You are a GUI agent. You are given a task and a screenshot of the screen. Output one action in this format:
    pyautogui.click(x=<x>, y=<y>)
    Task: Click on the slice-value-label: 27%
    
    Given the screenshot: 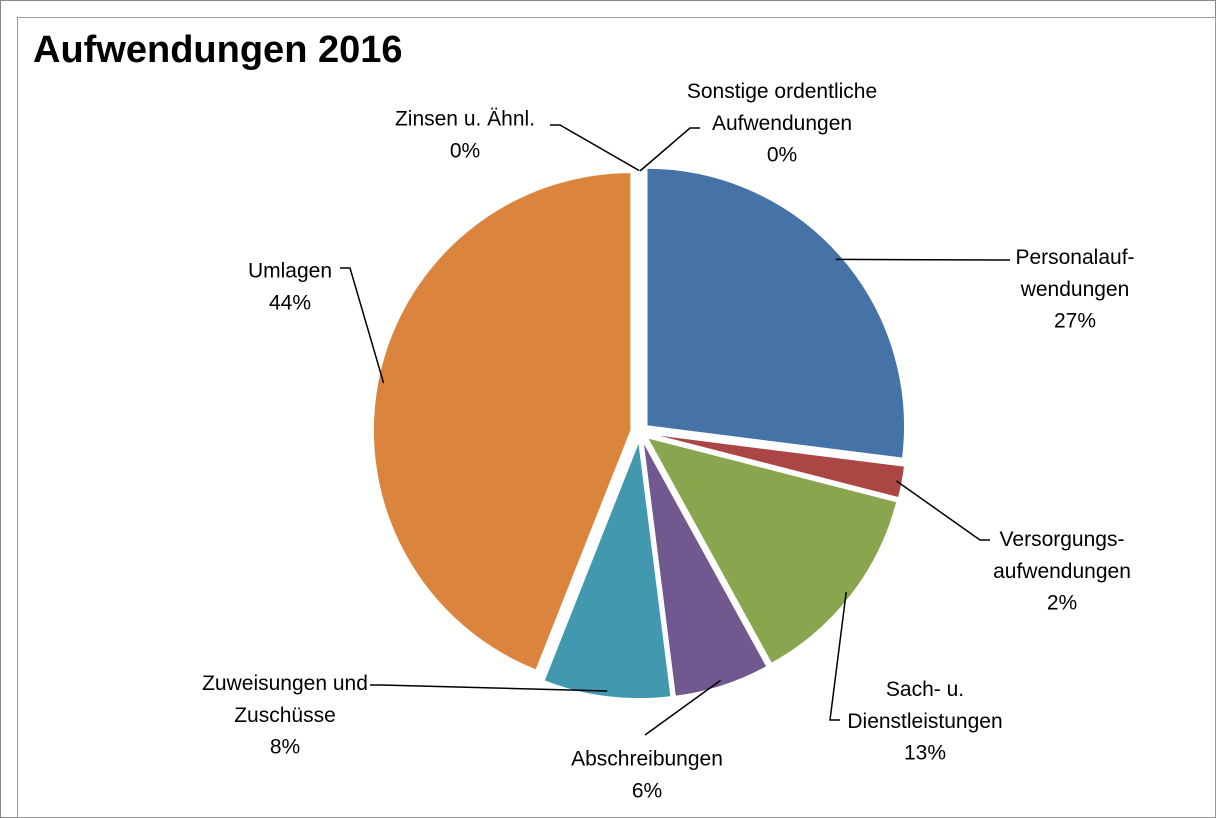 What is the action you would take?
    pyautogui.click(x=1075, y=321)
    